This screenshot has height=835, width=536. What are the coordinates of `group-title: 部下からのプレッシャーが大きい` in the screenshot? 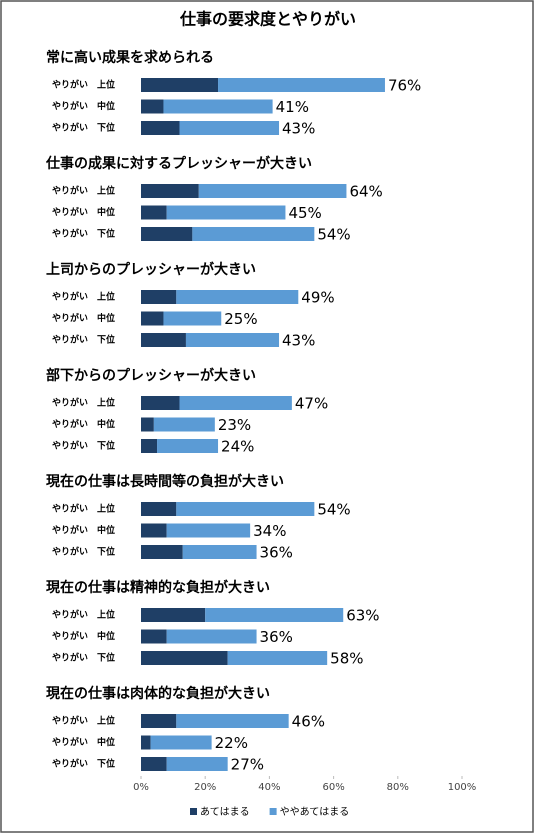 It's located at (151, 375).